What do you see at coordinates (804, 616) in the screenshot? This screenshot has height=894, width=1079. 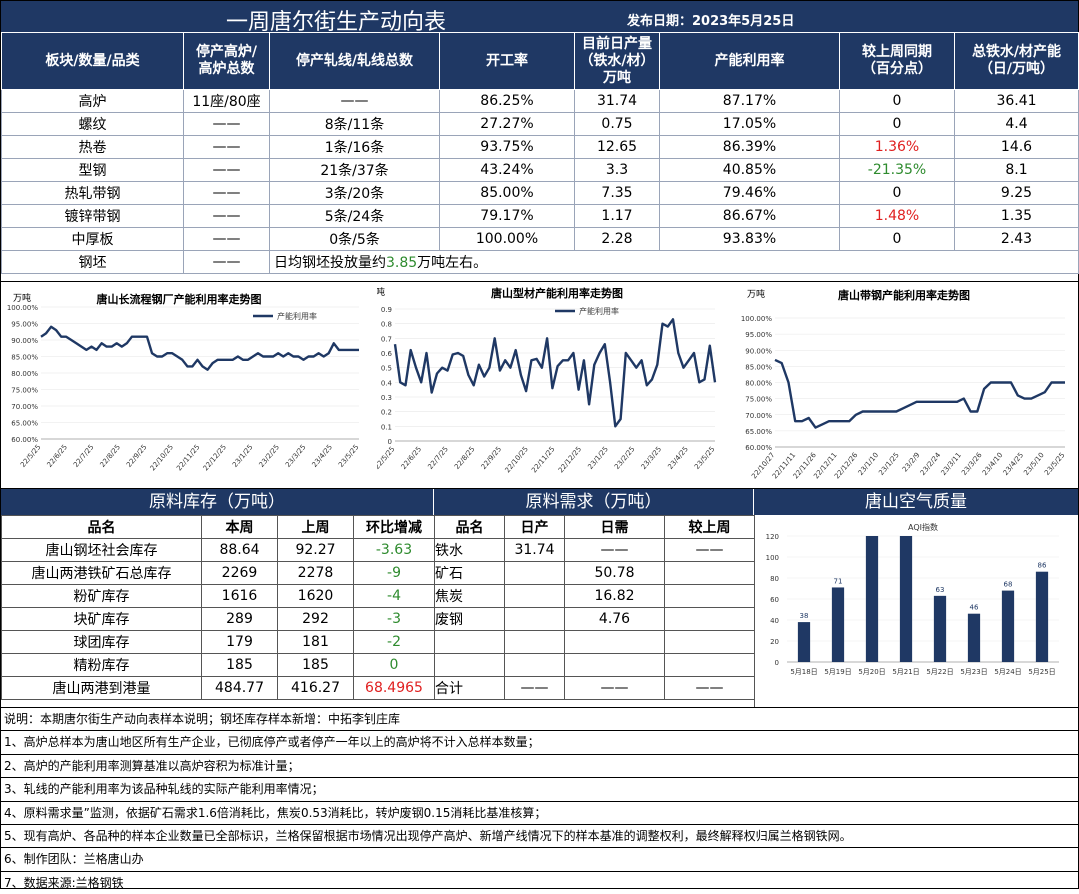 I see `data-label: 38` at bounding box center [804, 616].